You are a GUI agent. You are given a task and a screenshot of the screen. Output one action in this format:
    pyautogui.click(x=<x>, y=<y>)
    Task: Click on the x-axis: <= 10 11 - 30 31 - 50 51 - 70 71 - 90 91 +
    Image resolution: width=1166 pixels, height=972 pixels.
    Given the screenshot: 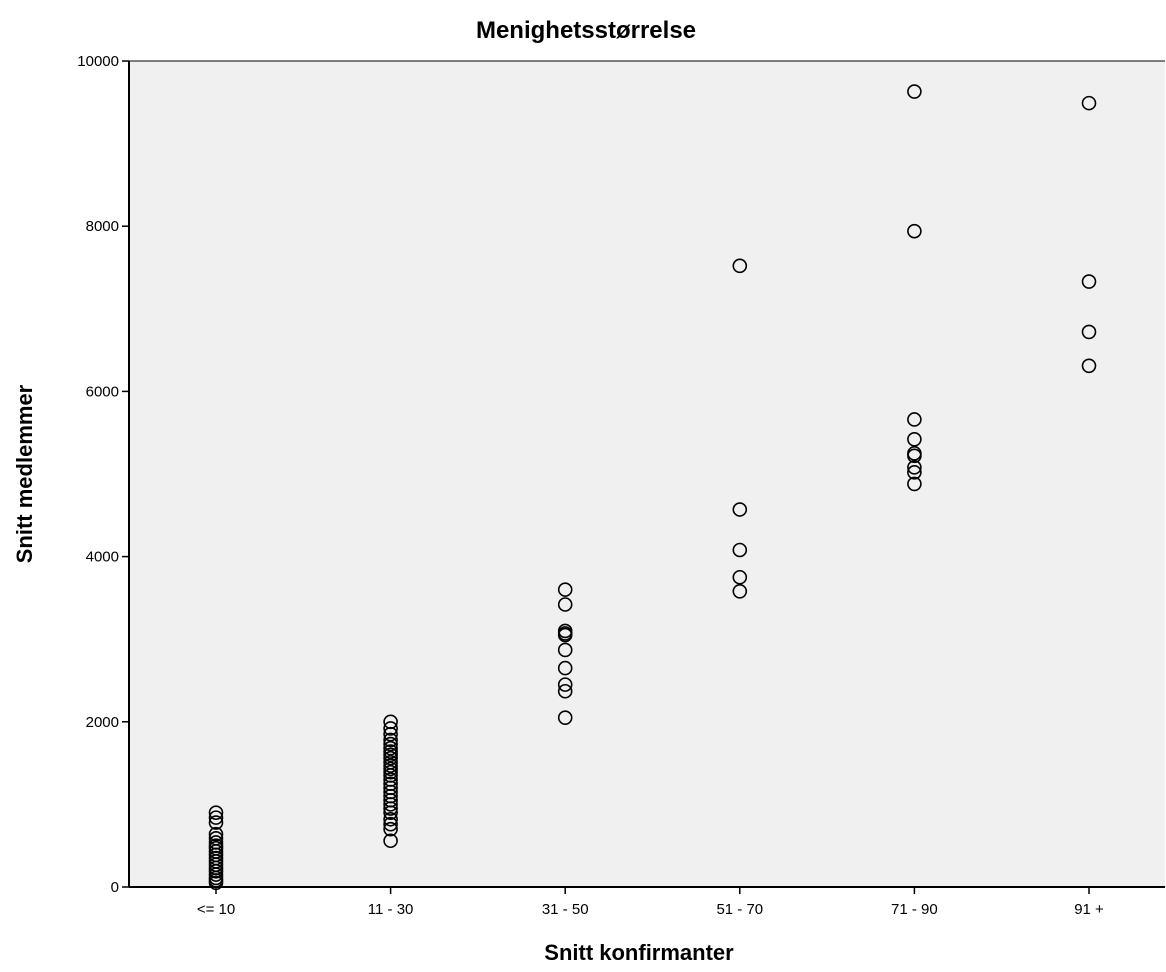 What is the action you would take?
    pyautogui.click(x=650, y=902)
    